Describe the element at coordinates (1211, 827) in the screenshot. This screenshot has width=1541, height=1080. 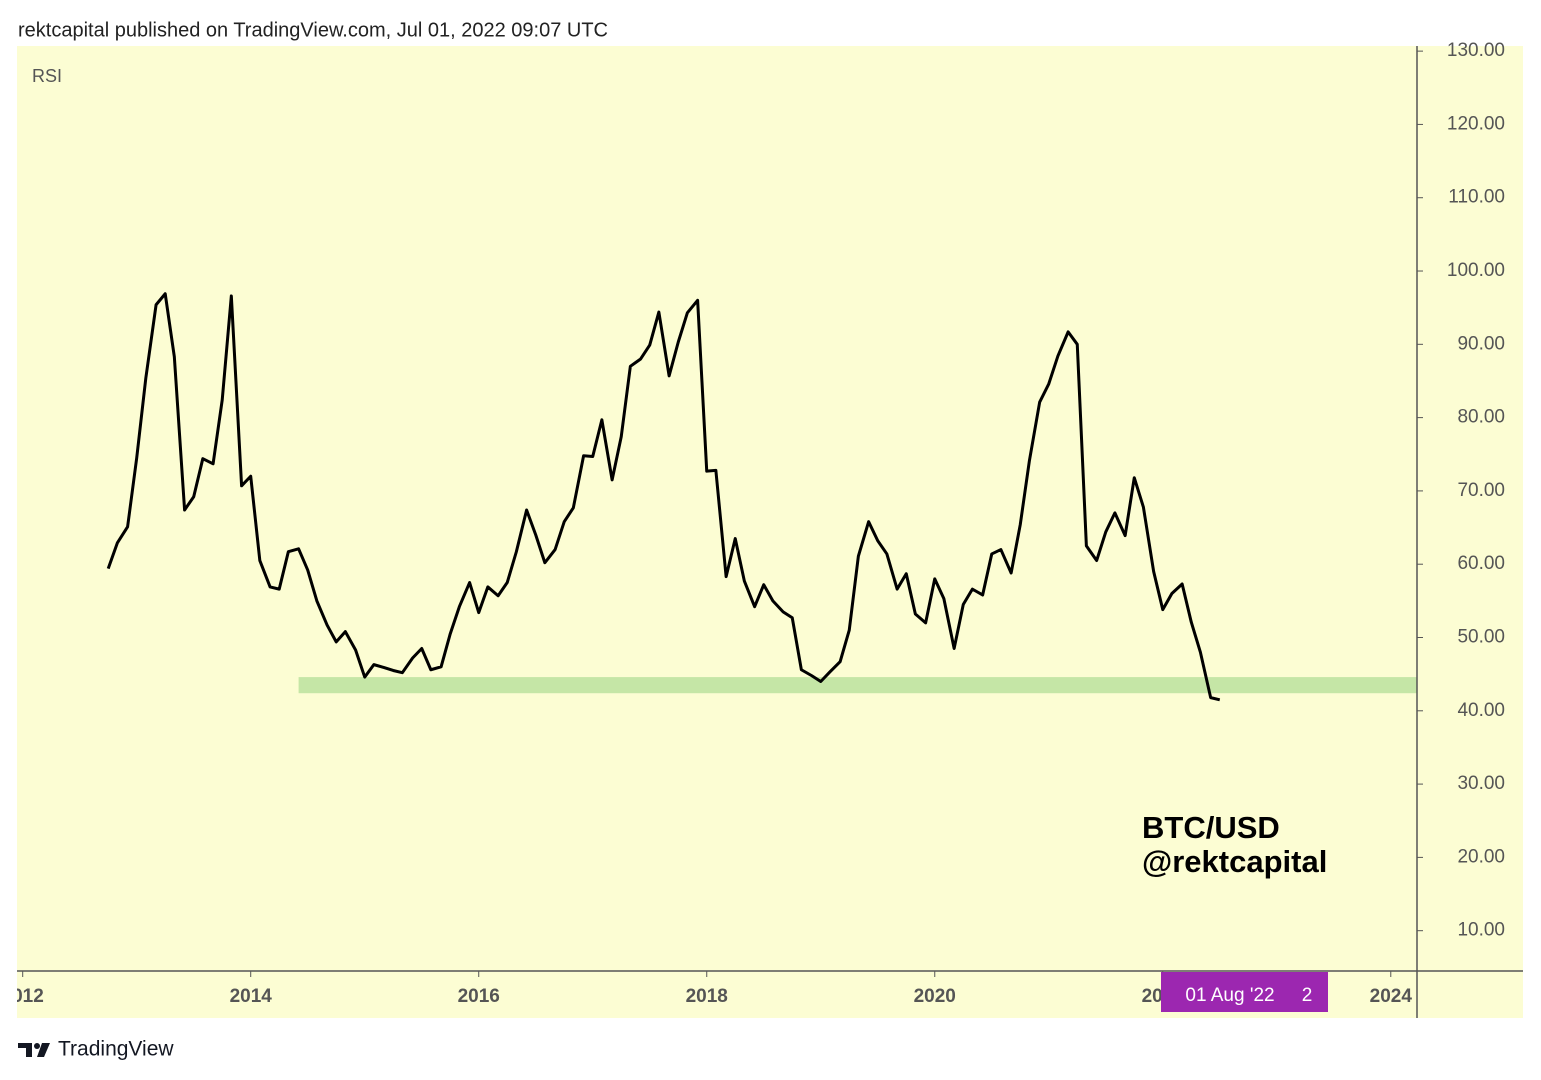
I see `annotation: BTC/USD` at that location.